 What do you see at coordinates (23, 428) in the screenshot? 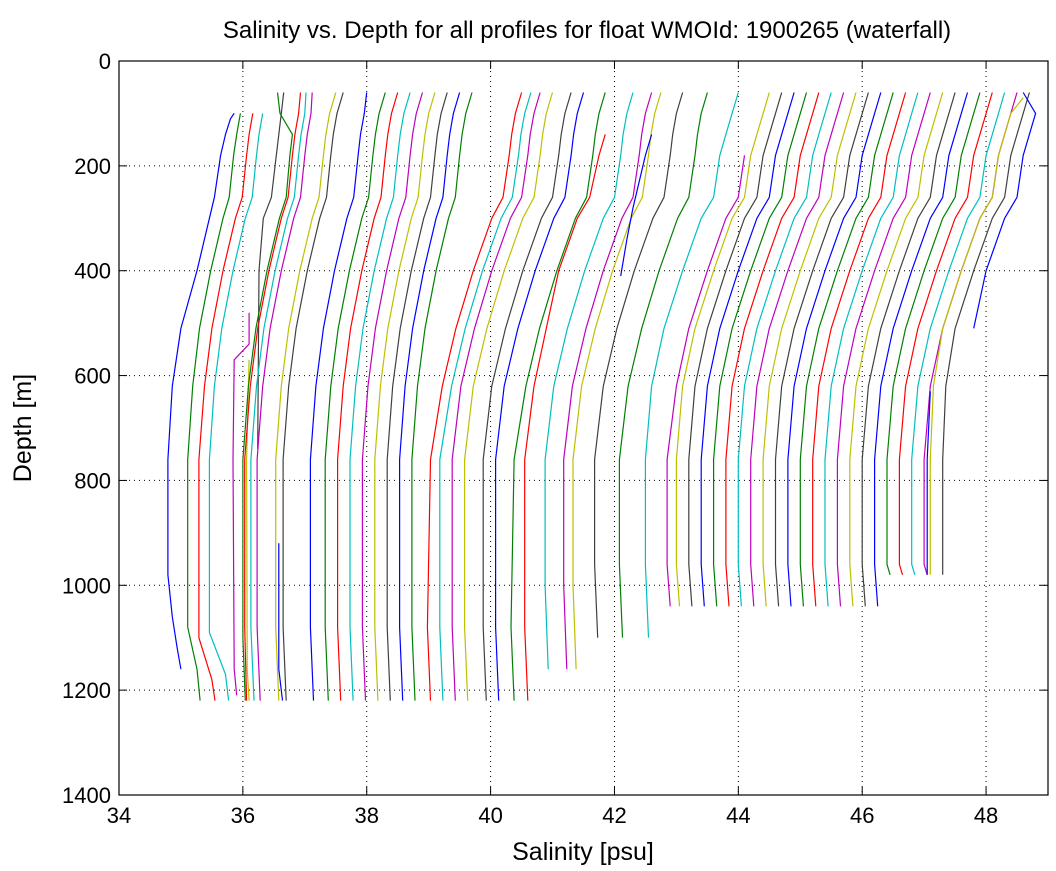
I see `y-axis-title: Depth [m]` at bounding box center [23, 428].